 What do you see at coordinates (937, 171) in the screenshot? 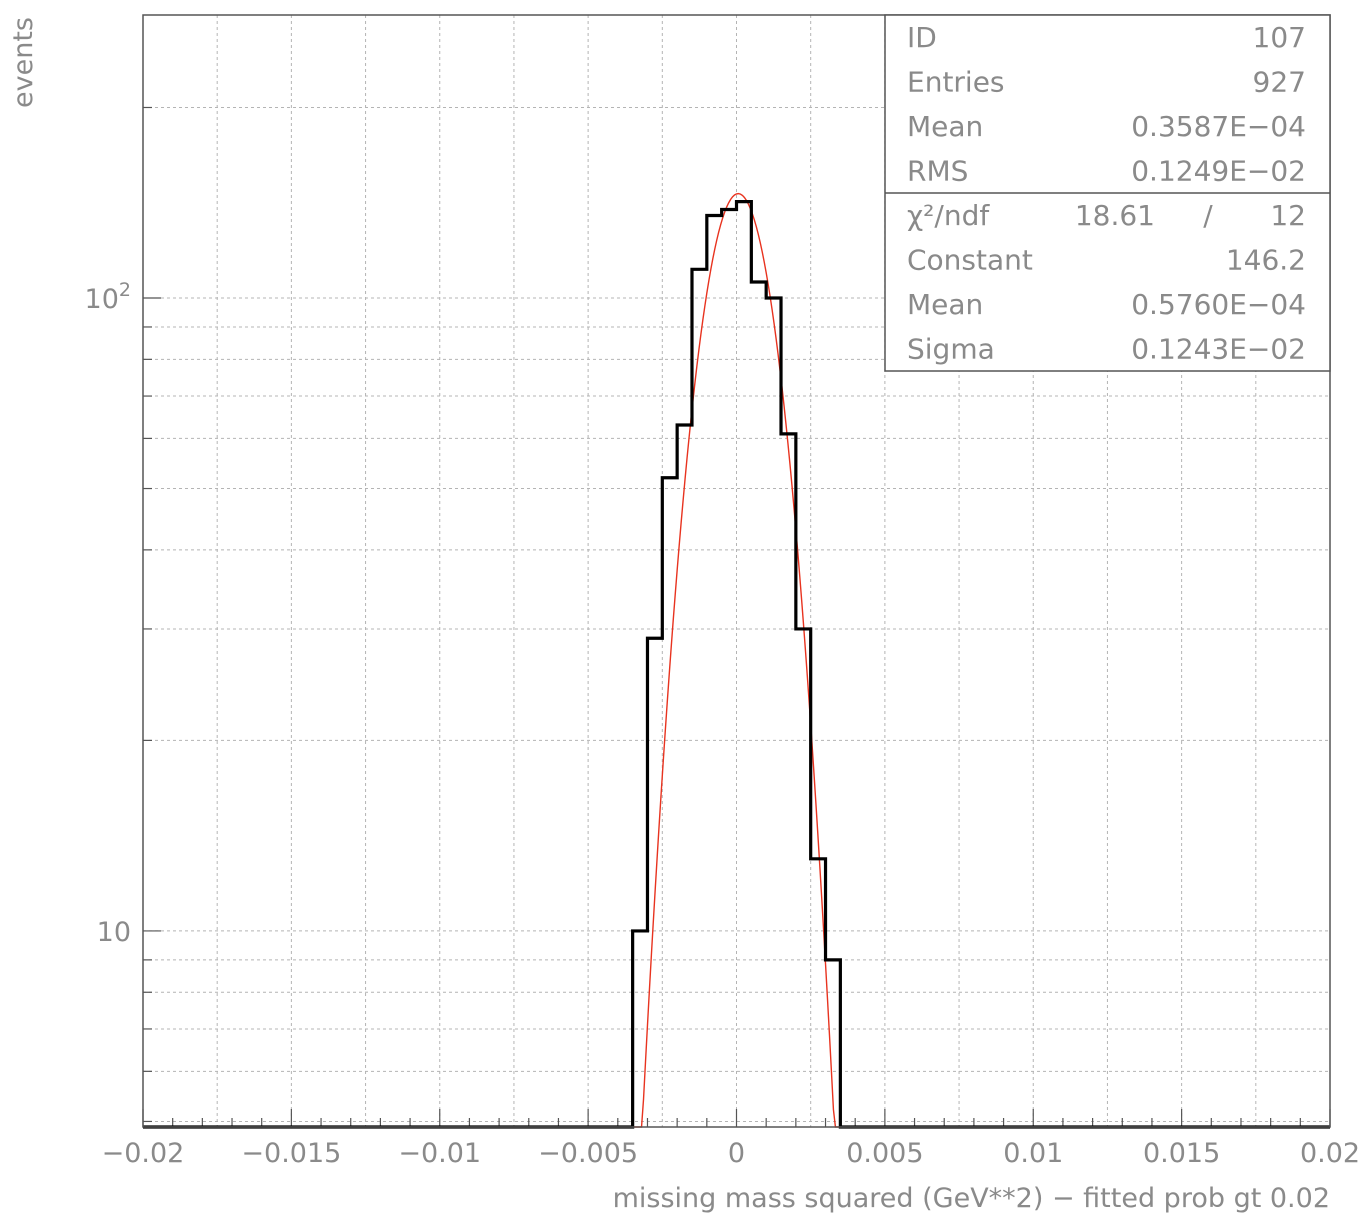
I see `stat-label: RMS` at bounding box center [937, 171].